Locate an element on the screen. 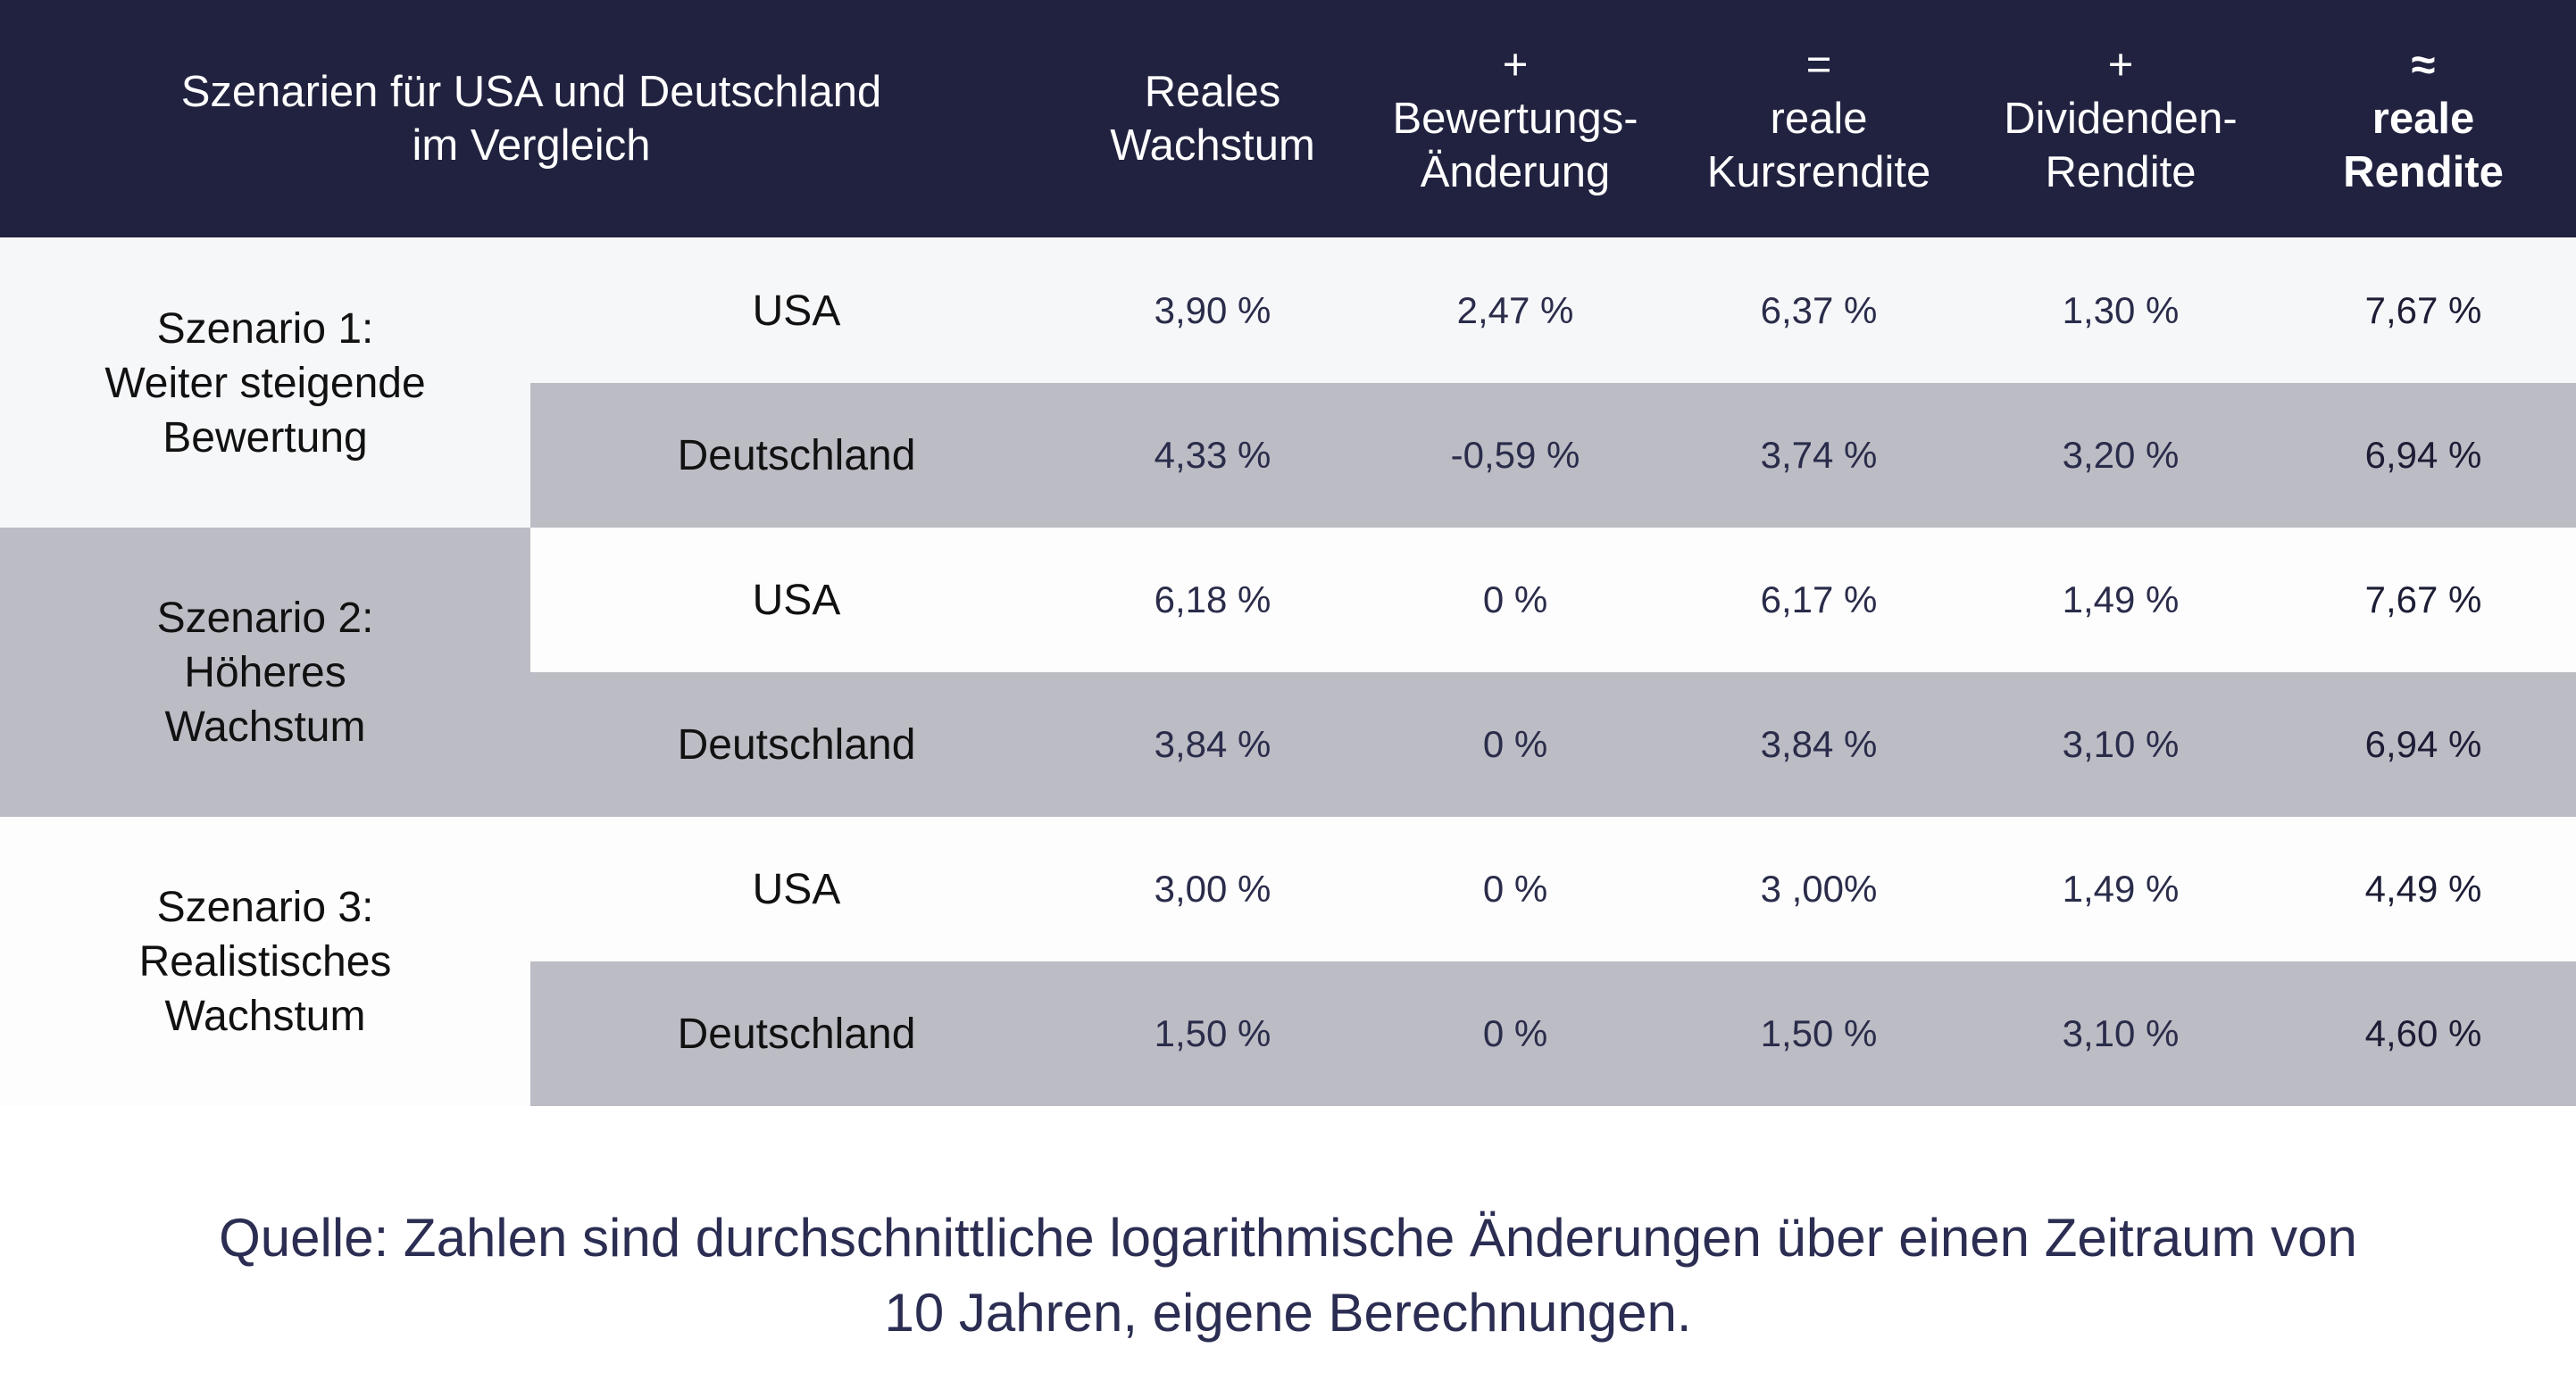  column-header-operator: = is located at coordinates (1818, 65).